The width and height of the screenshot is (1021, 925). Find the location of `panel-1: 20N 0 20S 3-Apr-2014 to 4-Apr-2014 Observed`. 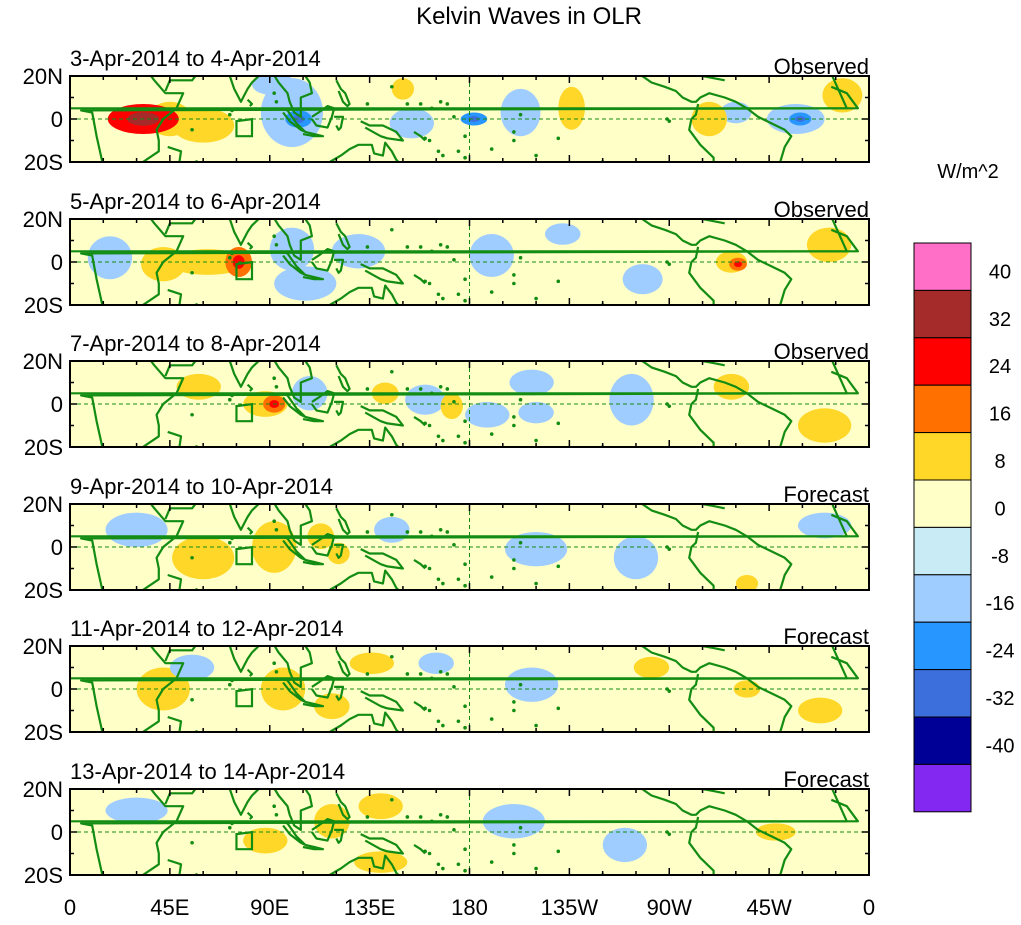

panel-1: 20N 0 20S 3-Apr-2014 to 4-Apr-2014 Observed is located at coordinates (446, 110).